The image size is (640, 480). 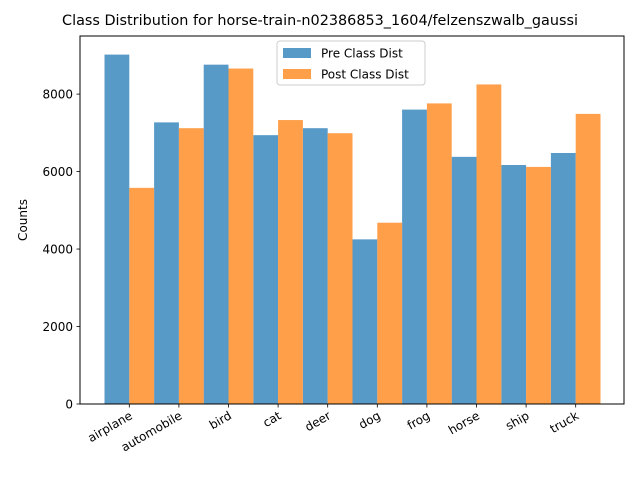 What do you see at coordinates (57, 94) in the screenshot?
I see `y-tick-label: 8000` at bounding box center [57, 94].